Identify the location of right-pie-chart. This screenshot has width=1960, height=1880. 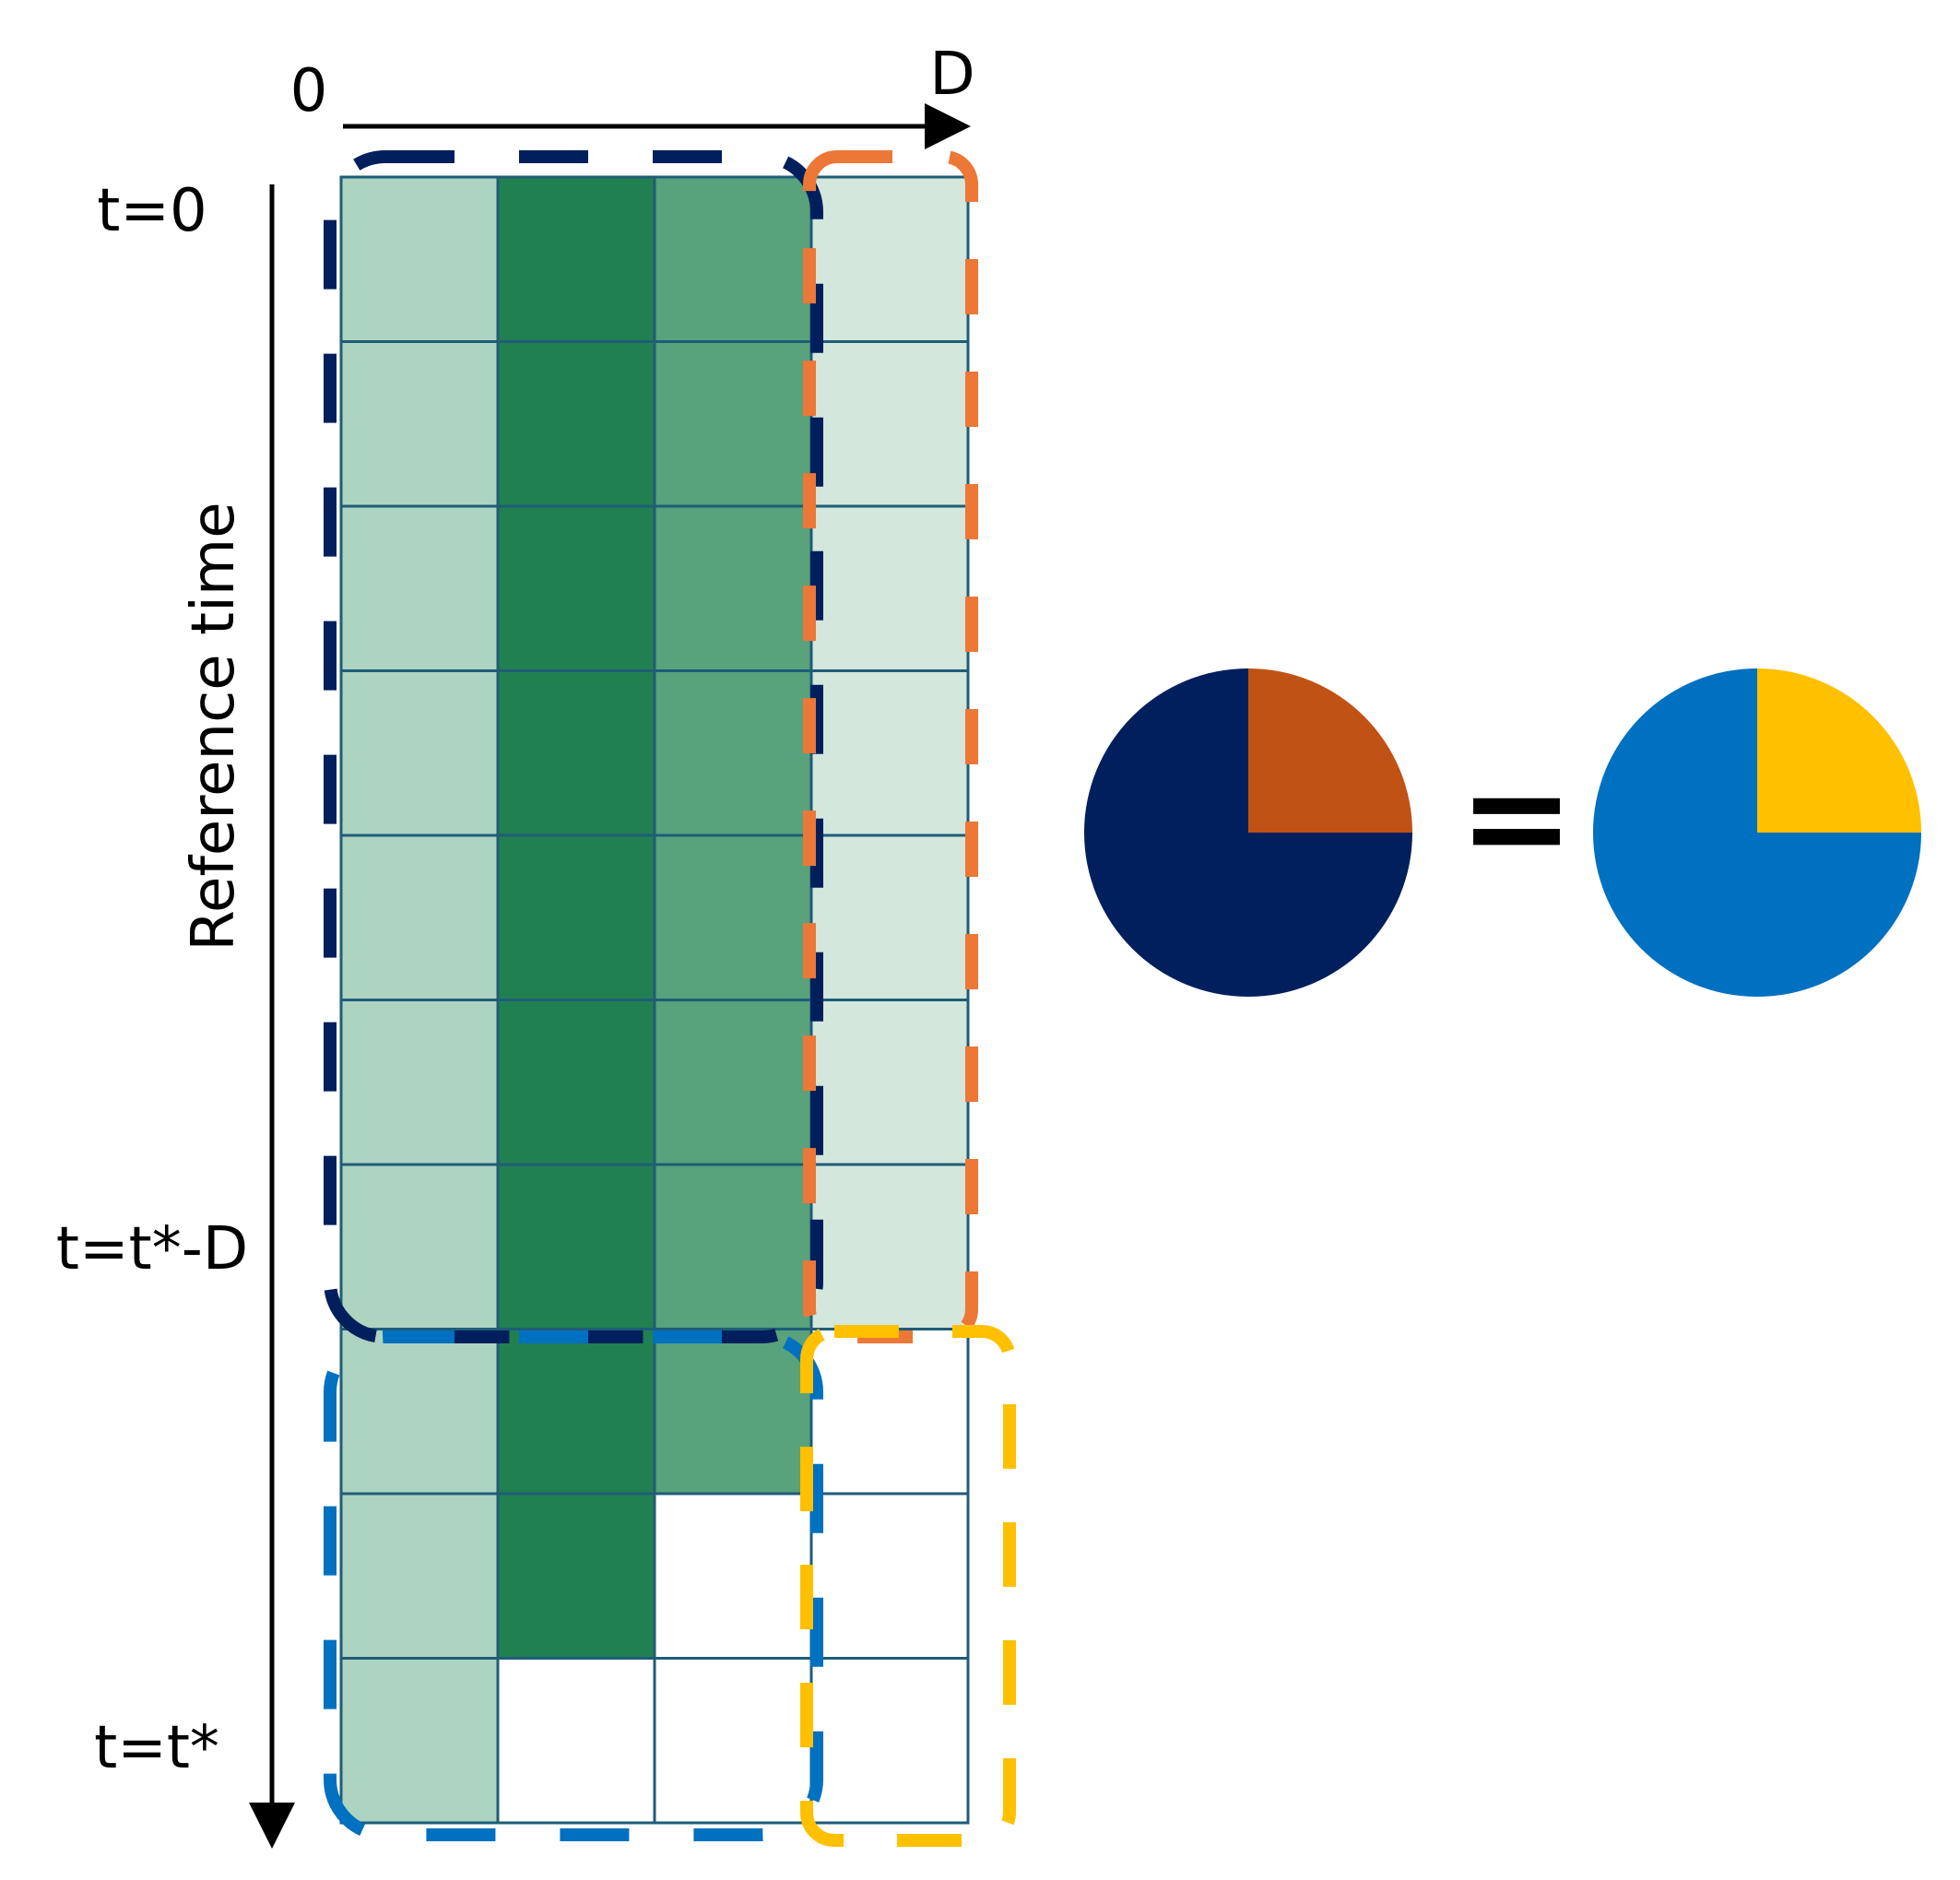
(1757, 832).